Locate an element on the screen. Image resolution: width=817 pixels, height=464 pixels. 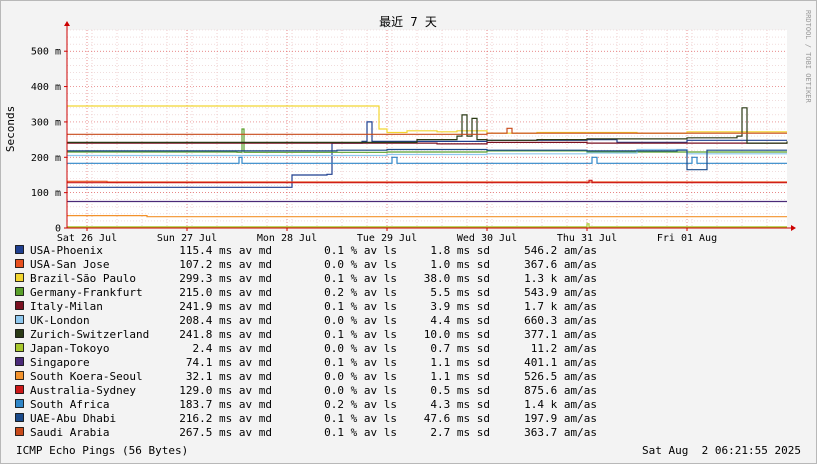
y-axis-label: Seconds is located at coordinates (10, 129).